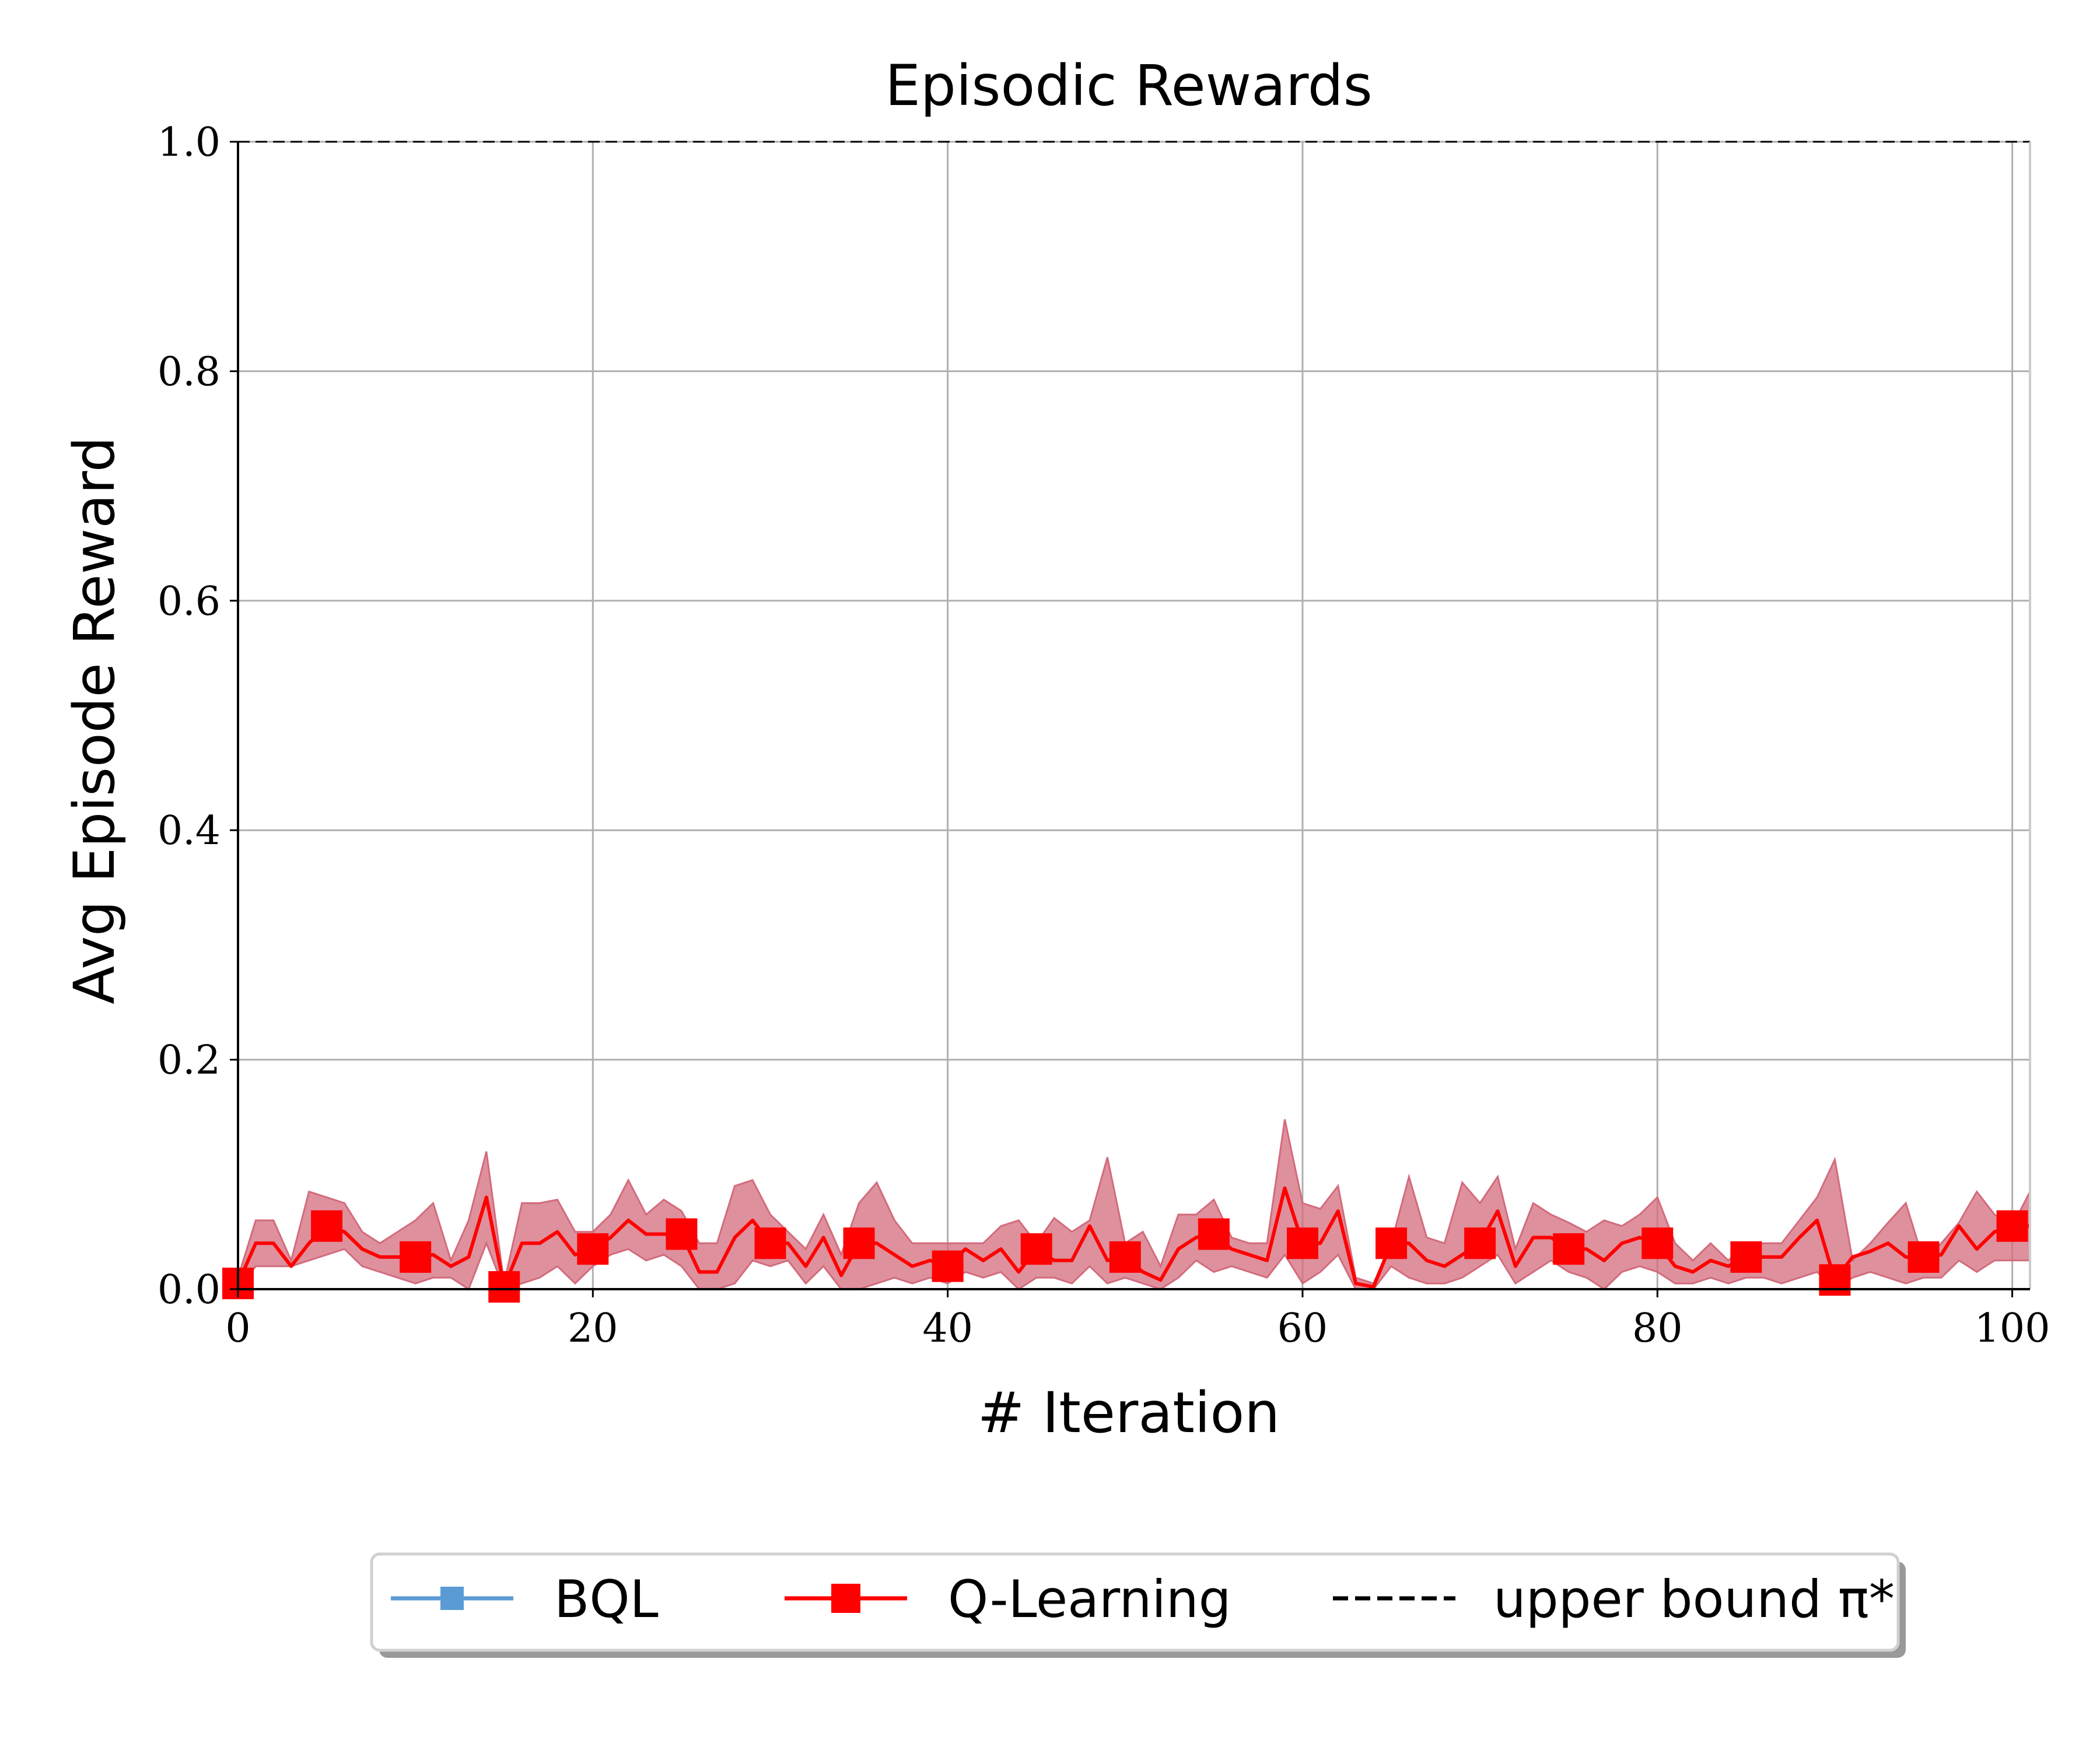 This screenshot has height=1750, width=2100. Describe the element at coordinates (845, 1598) in the screenshot. I see `legend-q-learning-marker` at that location.